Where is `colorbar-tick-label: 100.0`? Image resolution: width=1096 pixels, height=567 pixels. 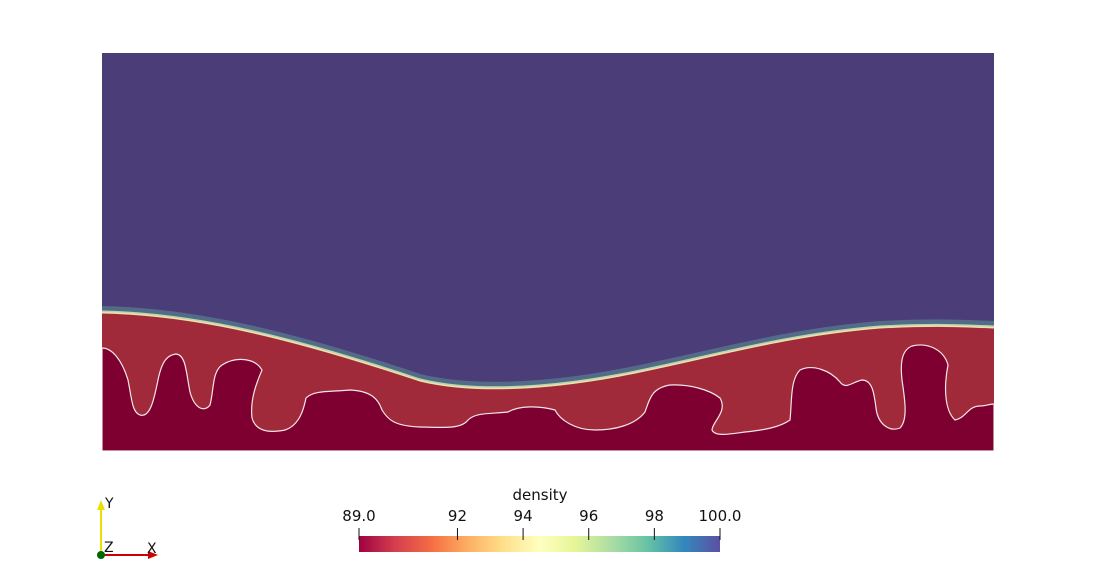
colorbar-tick-label: 100.0 is located at coordinates (720, 516).